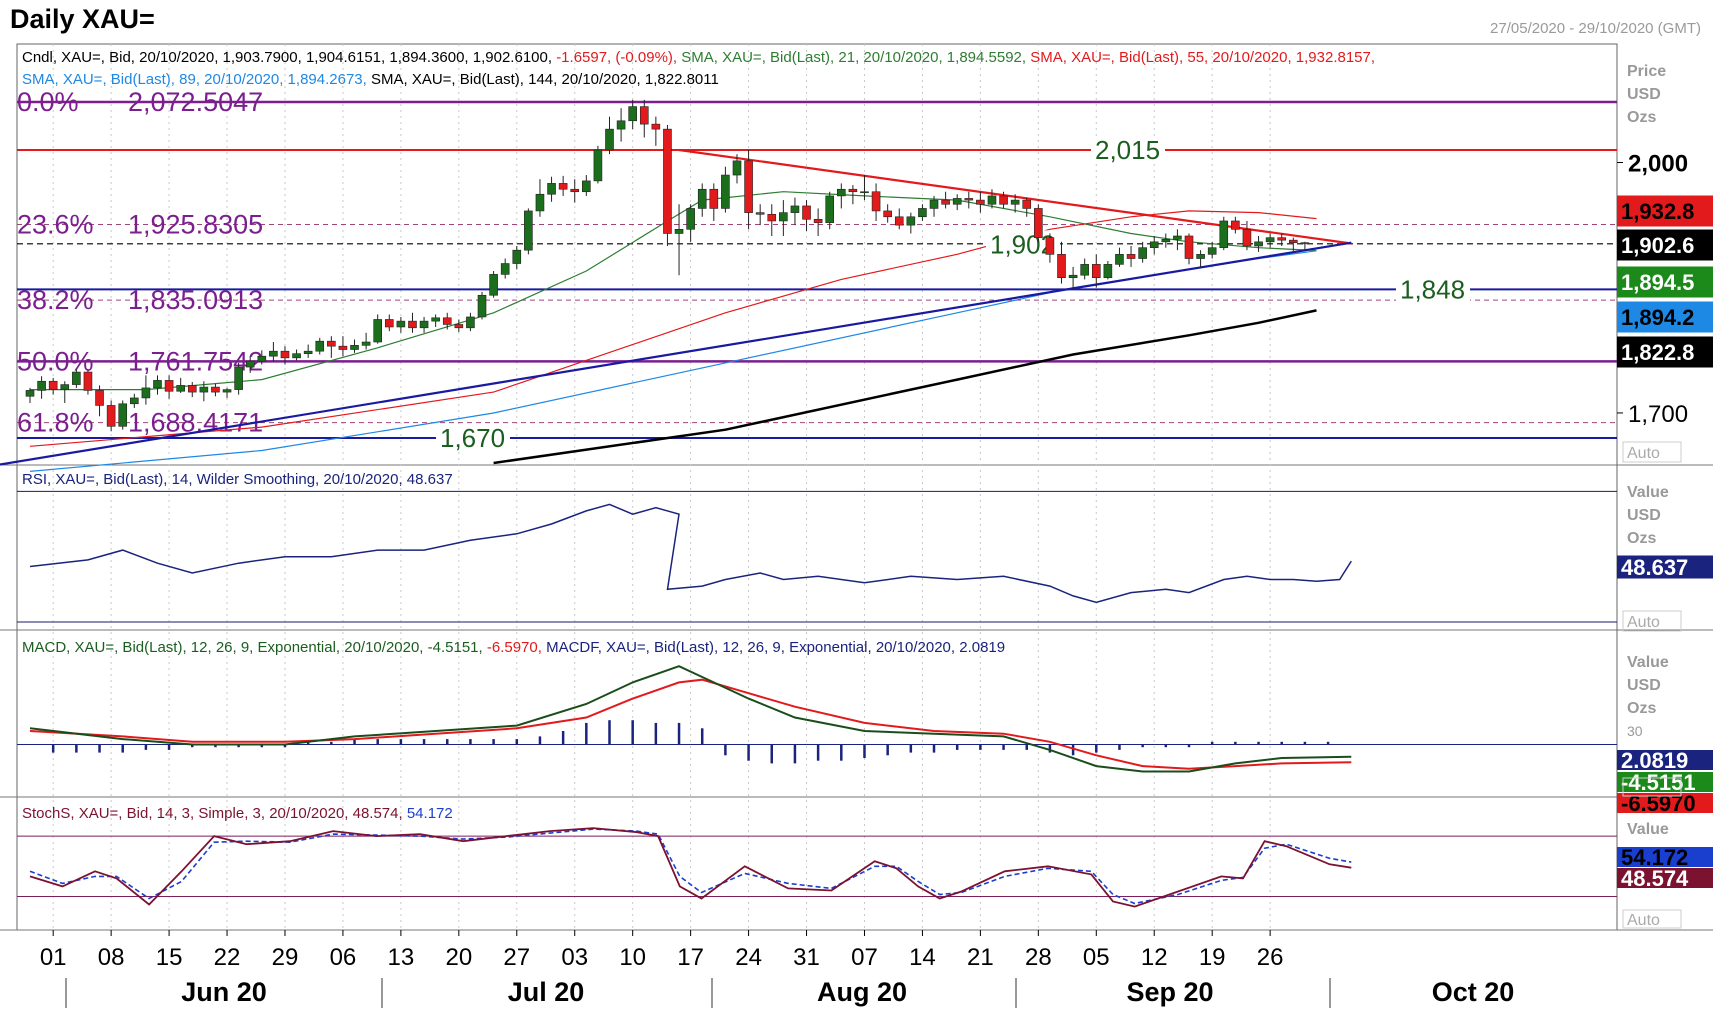 Image resolution: width=1713 pixels, height=1031 pixels. Describe the element at coordinates (1641, 708) in the screenshot. I see `macd-axis-header: Ozs` at that location.